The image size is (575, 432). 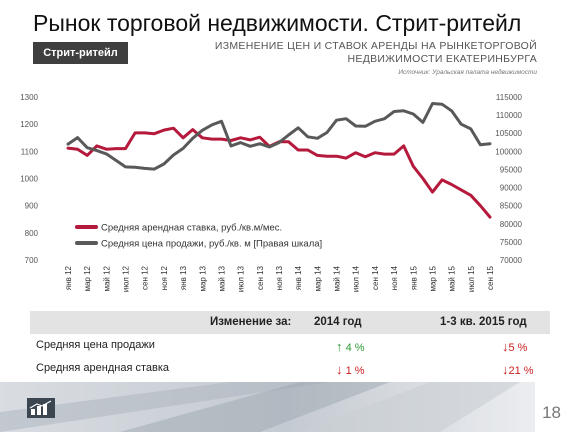 What do you see at coordinates (164, 277) in the screenshot?
I see `x-tick-label: ноя 12` at bounding box center [164, 277].